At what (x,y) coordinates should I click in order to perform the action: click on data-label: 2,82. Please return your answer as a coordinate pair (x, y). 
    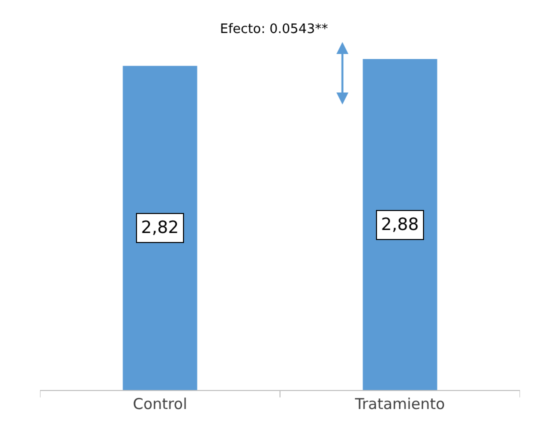
    Looking at the image, I should click on (160, 228).